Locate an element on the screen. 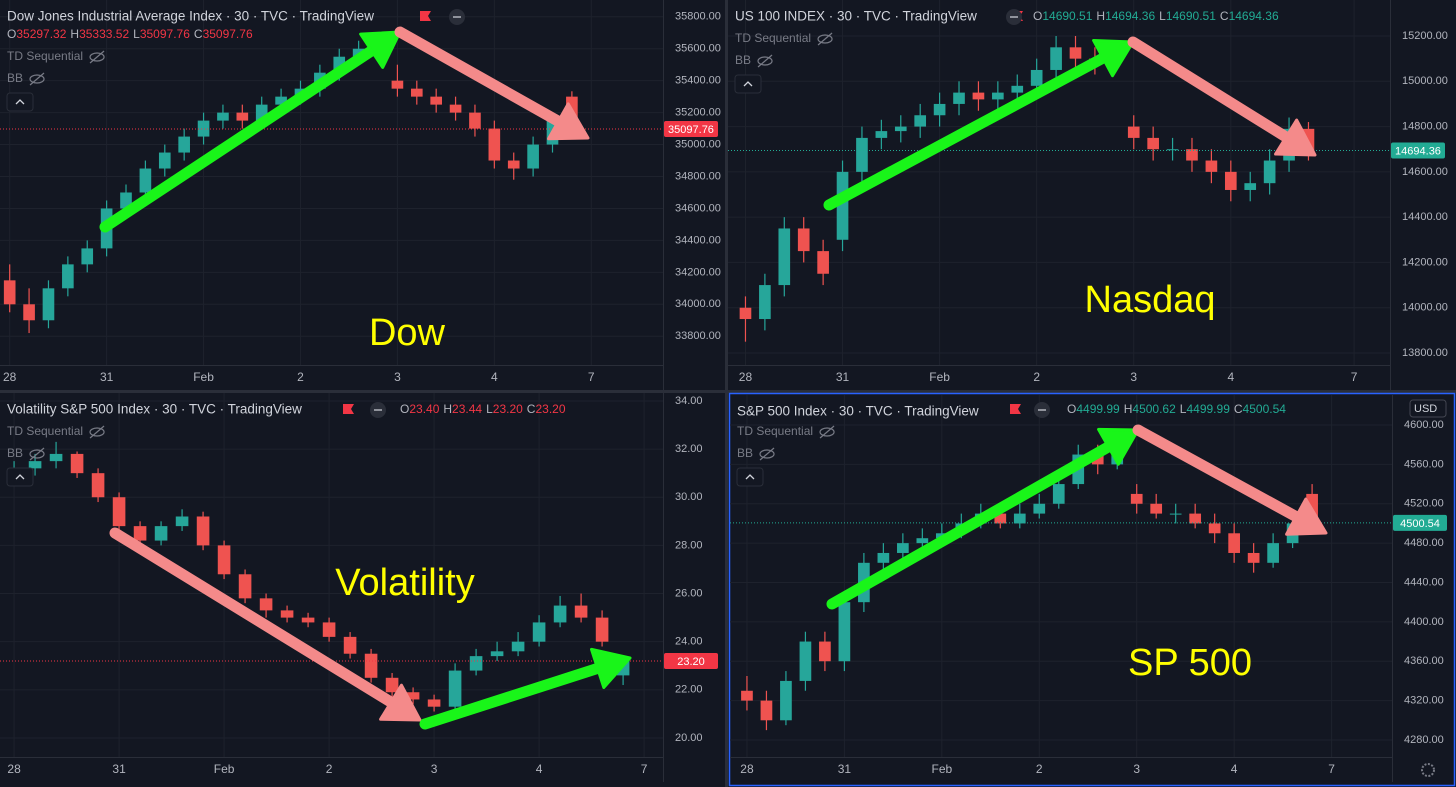 This screenshot has width=1456, height=787. y-tick-label: 14200.00 is located at coordinates (1425, 262).